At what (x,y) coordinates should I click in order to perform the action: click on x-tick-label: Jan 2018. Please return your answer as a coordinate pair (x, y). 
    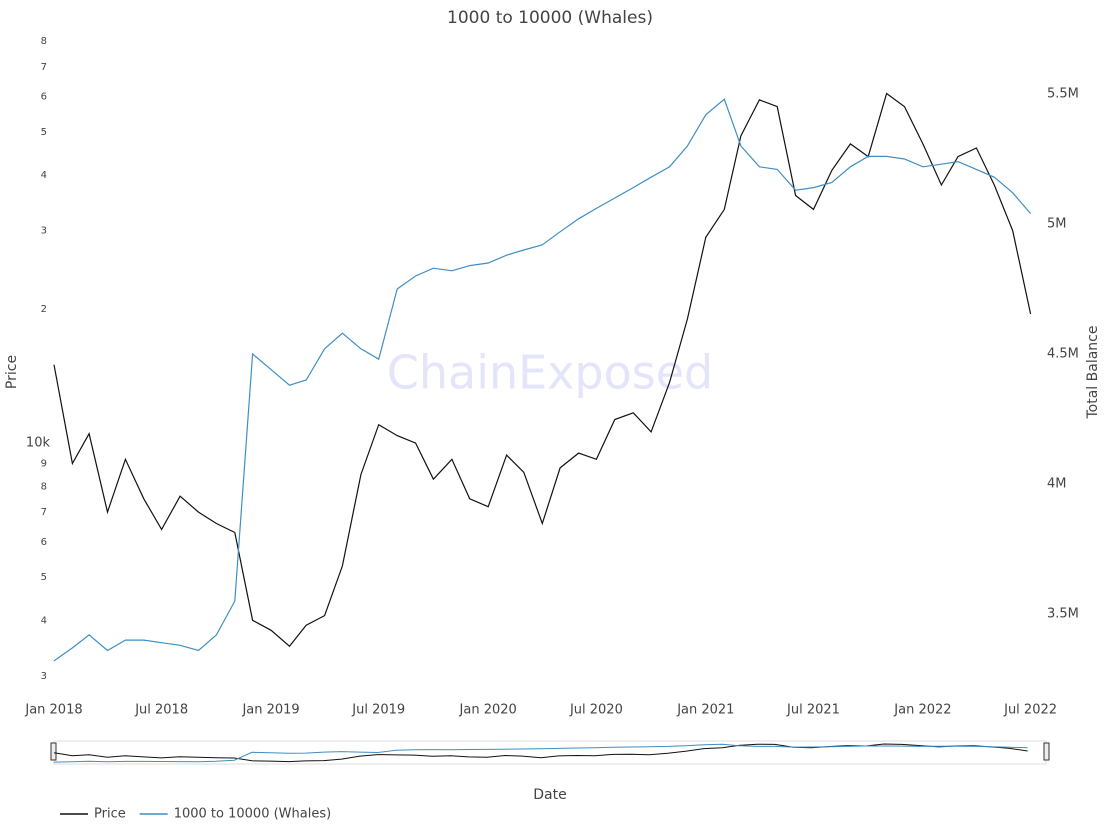
    Looking at the image, I should click on (53, 710).